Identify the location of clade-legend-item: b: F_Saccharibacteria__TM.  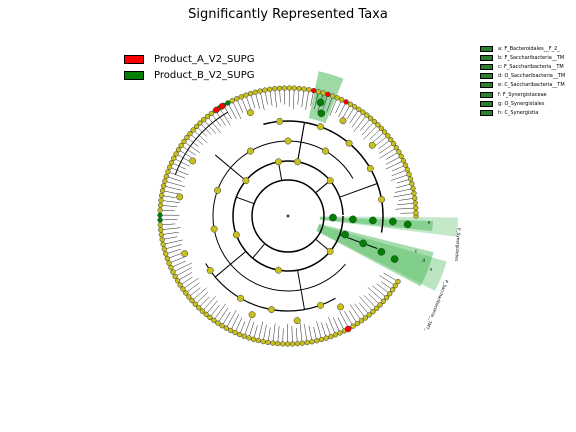
(522, 57).